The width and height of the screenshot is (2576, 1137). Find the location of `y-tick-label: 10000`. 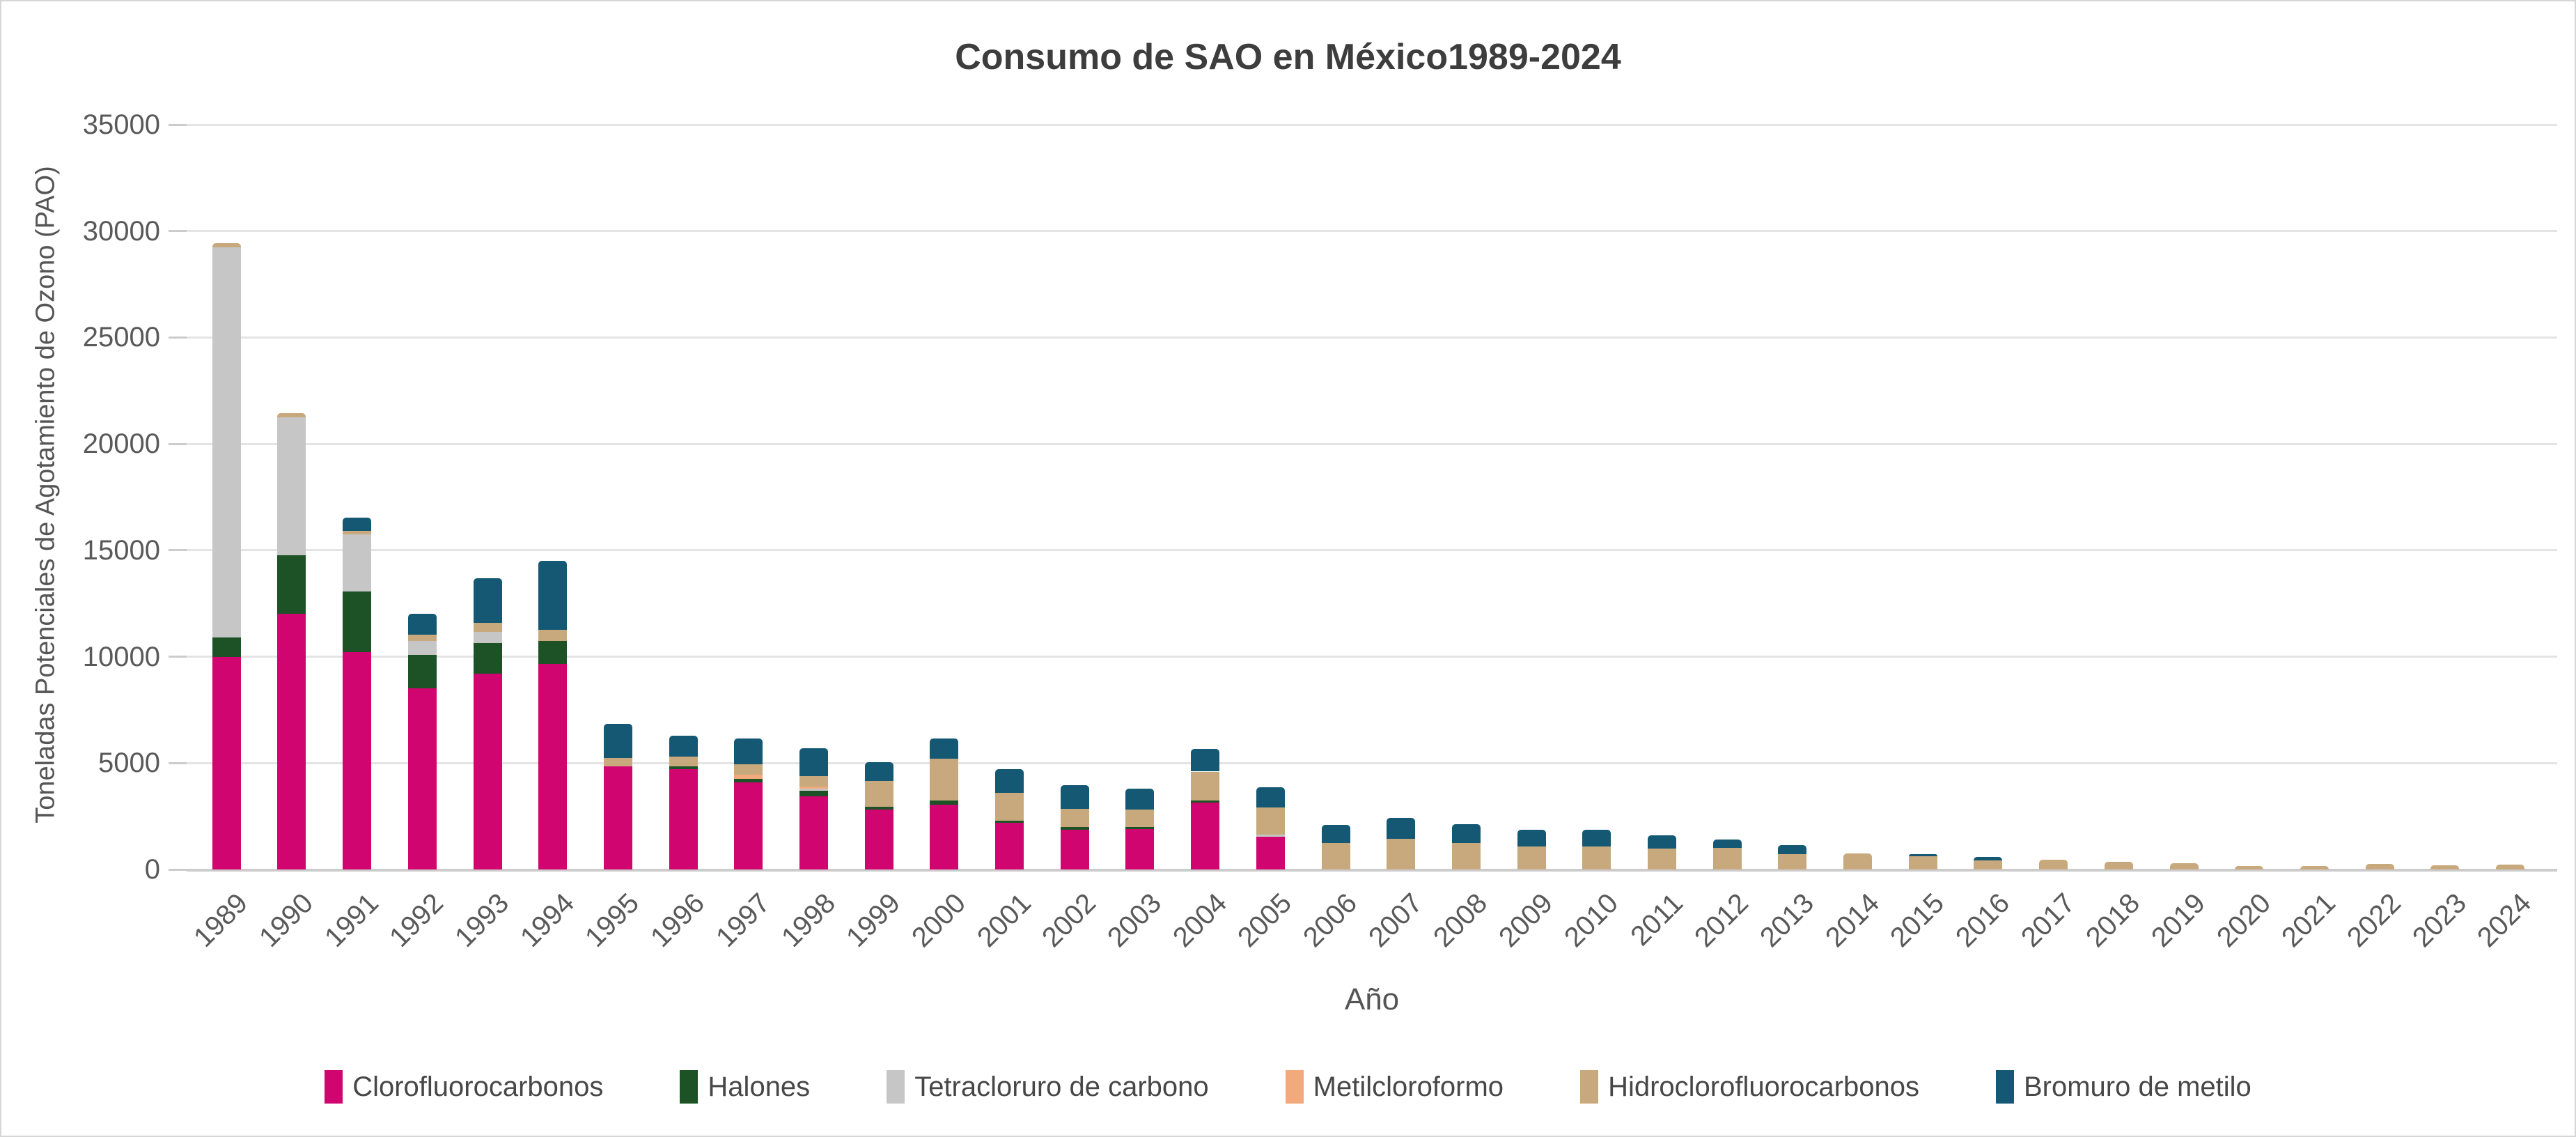

y-tick-label: 10000 is located at coordinates (121, 656).